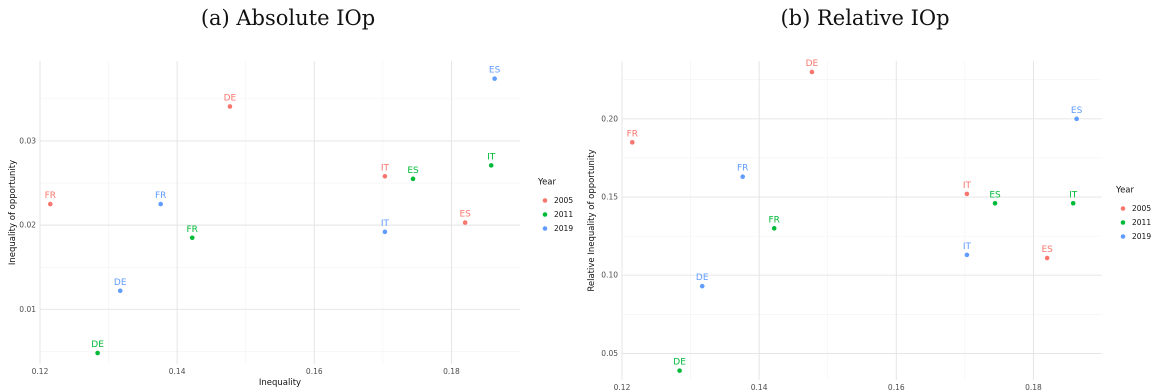 This screenshot has height=392, width=1158. What do you see at coordinates (27, 140) in the screenshot?
I see `y-tick-label: 0.03` at bounding box center [27, 140].